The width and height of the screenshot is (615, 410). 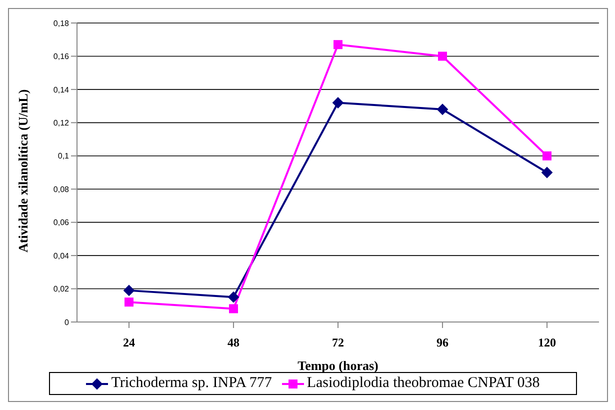 What do you see at coordinates (338, 343) in the screenshot?
I see `x-tick-label: 72` at bounding box center [338, 343].